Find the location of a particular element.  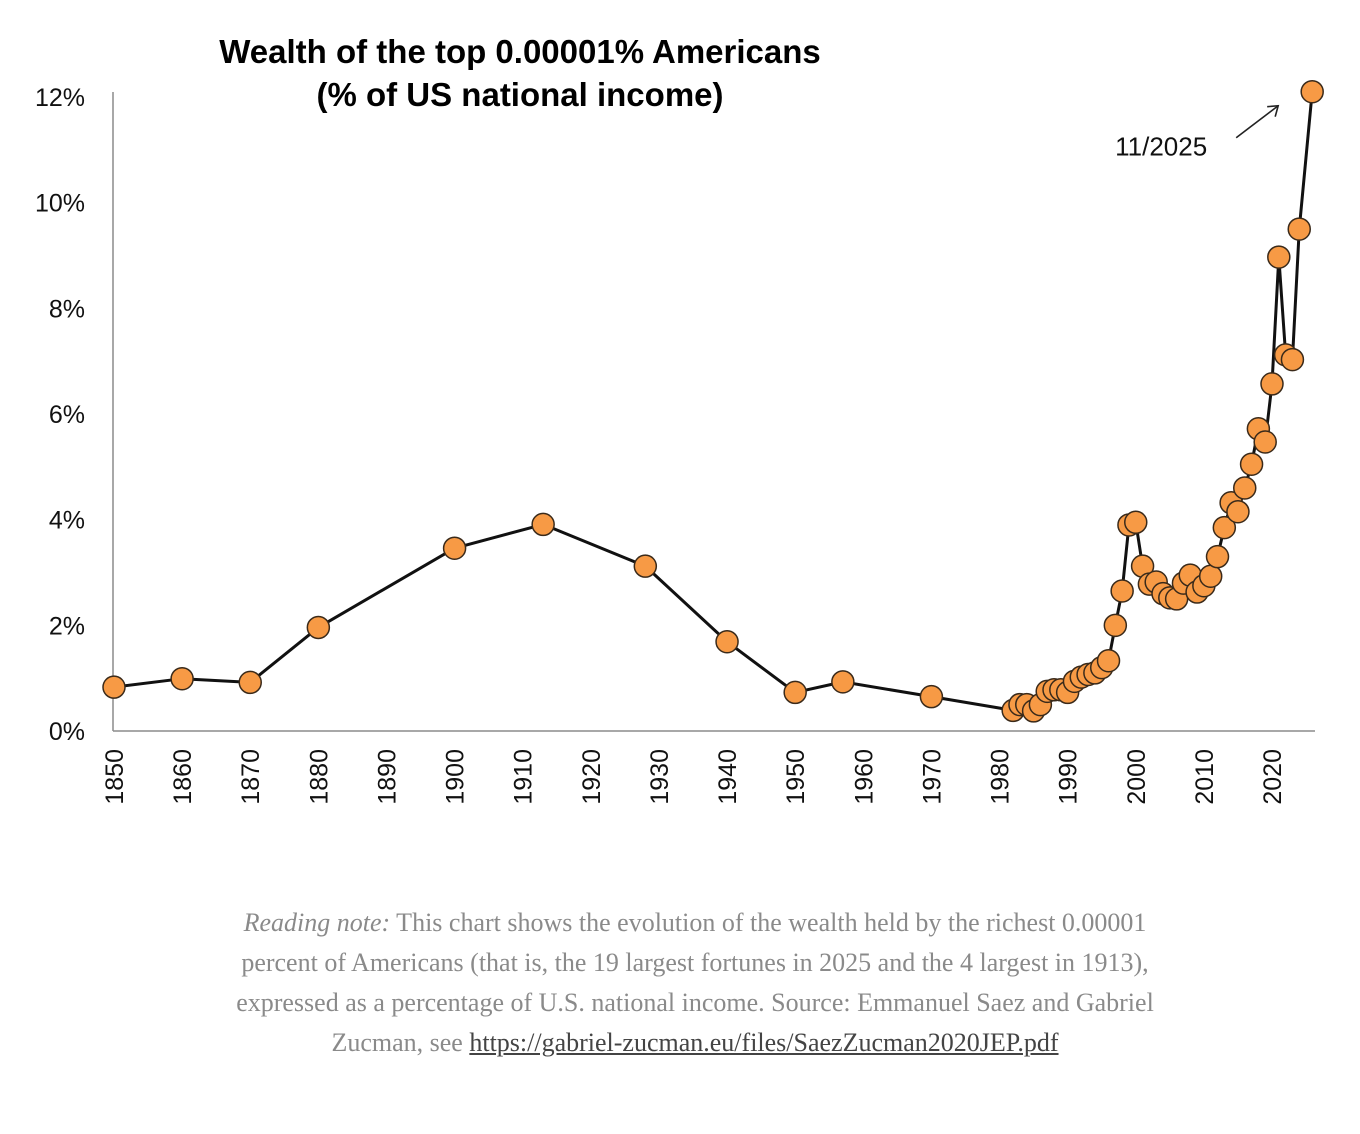

annotation-arrowhead is located at coordinates (1273, 110).